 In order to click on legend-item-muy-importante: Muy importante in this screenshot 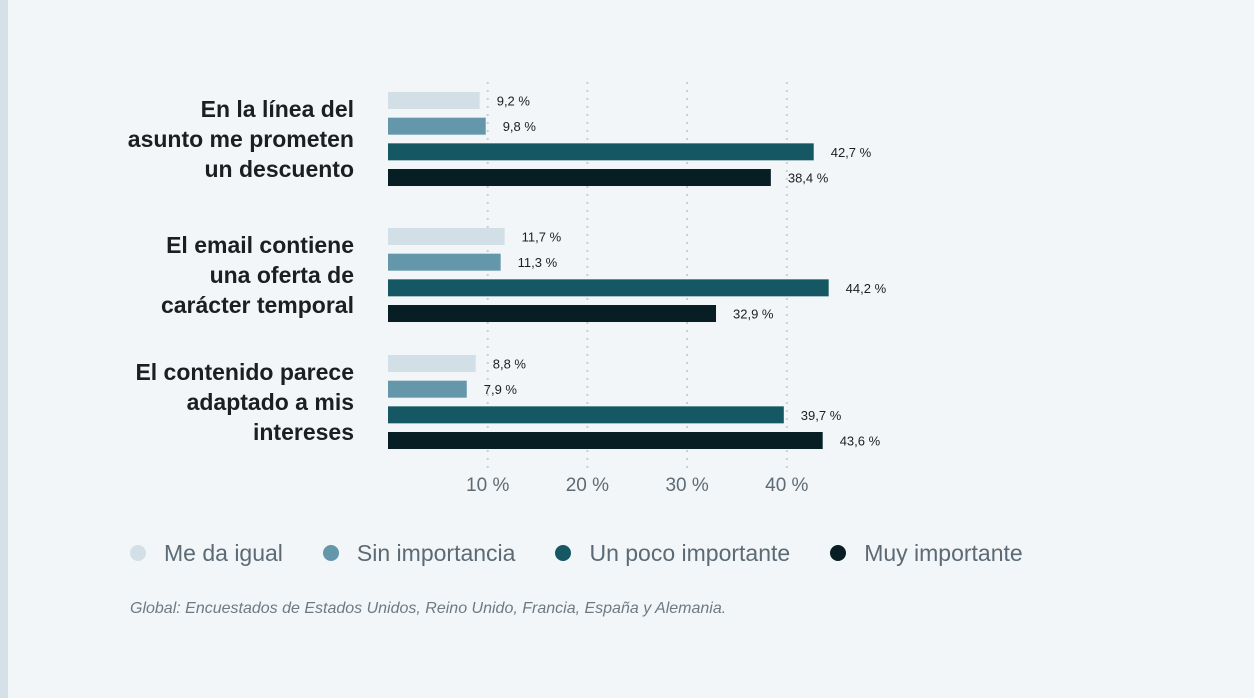, I will do `click(926, 553)`.